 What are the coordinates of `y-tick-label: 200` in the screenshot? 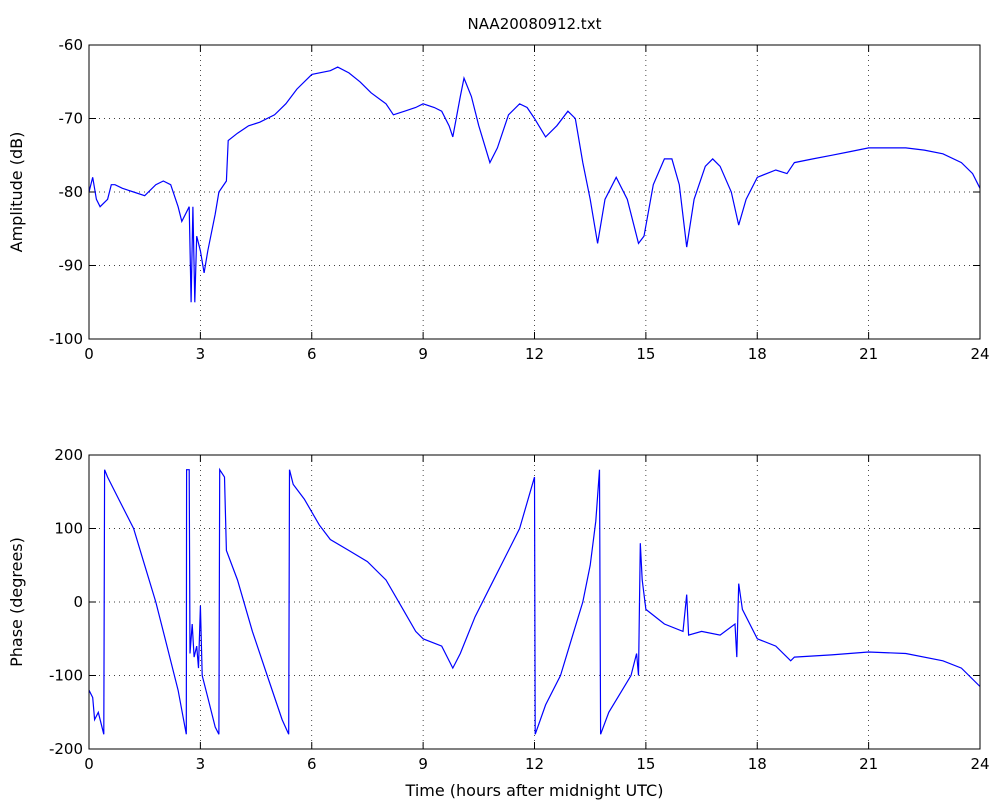 It's located at (68, 455).